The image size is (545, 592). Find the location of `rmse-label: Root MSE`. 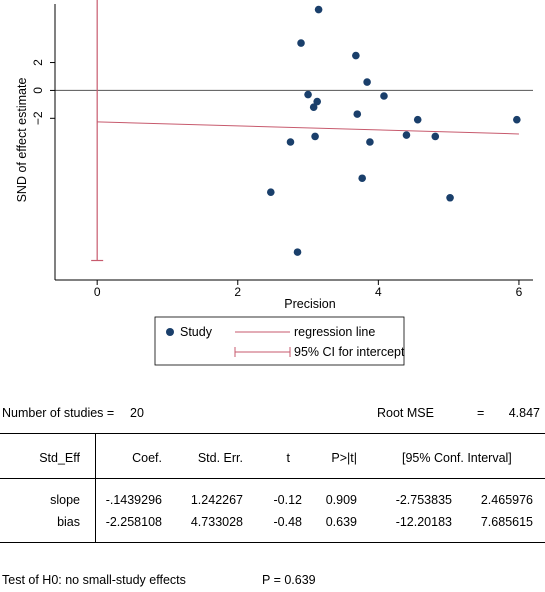

rmse-label: Root MSE is located at coordinates (405, 413).